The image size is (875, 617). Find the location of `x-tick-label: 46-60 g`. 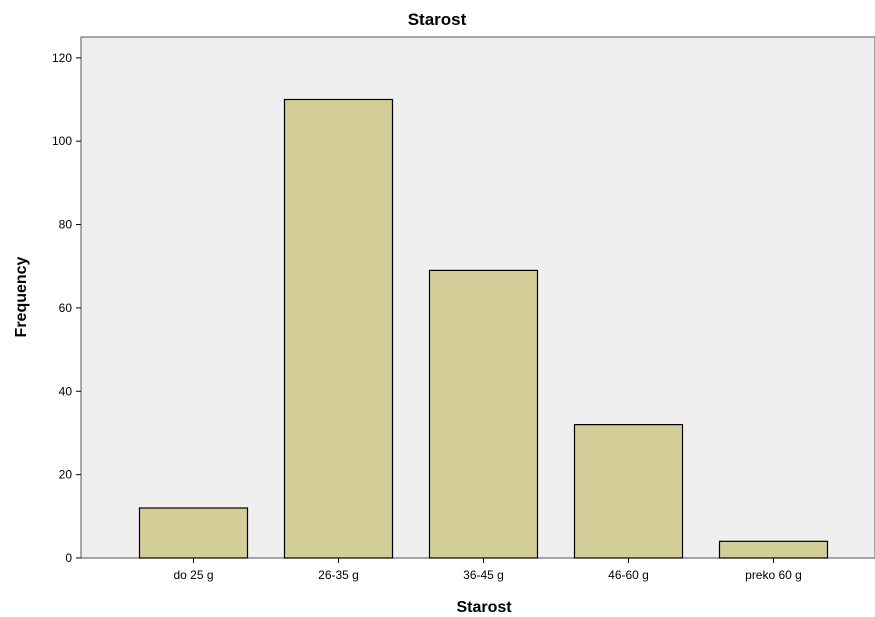

x-tick-label: 46-60 g is located at coordinates (628, 575).